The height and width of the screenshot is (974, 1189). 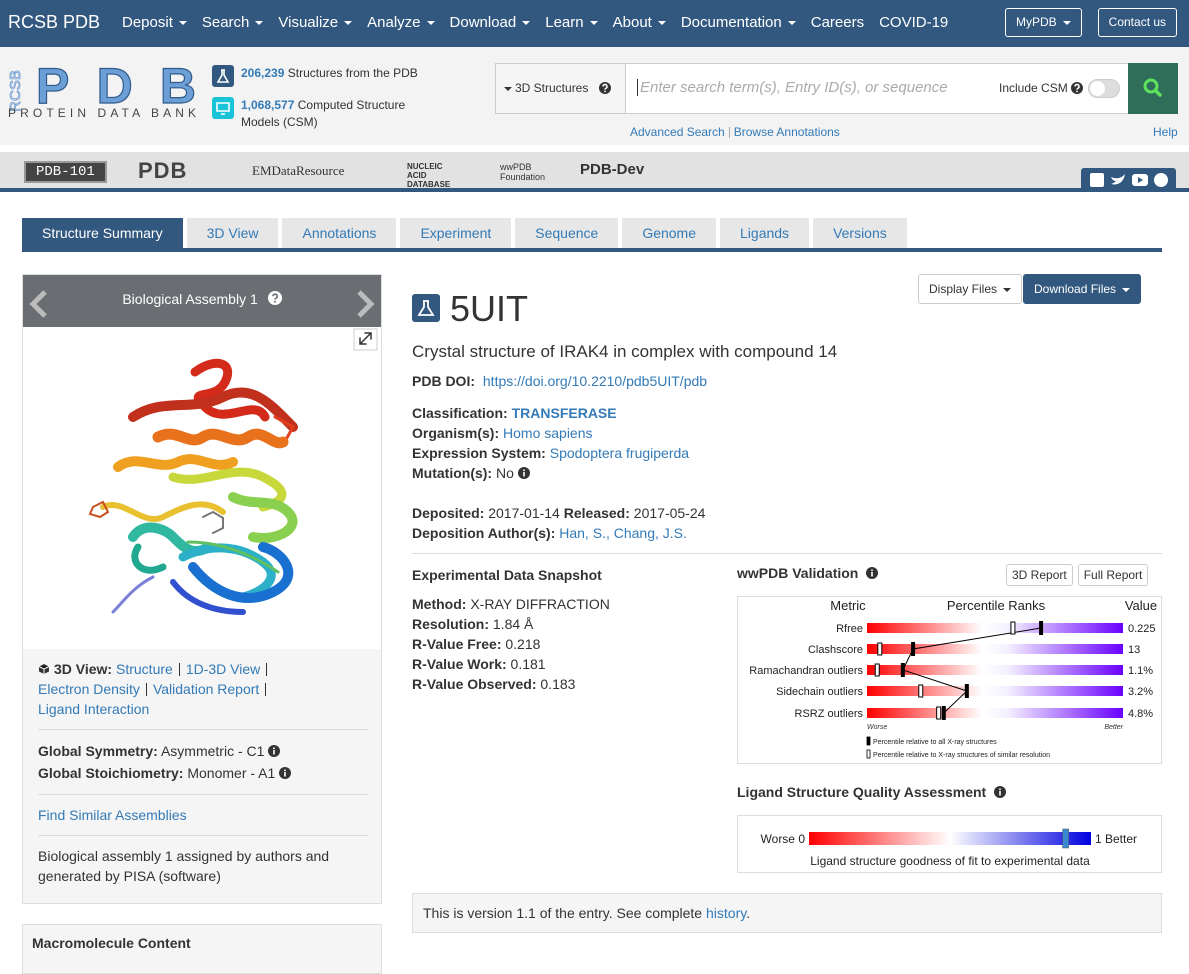 What do you see at coordinates (765, 233) in the screenshot?
I see `tab: Ligands` at bounding box center [765, 233].